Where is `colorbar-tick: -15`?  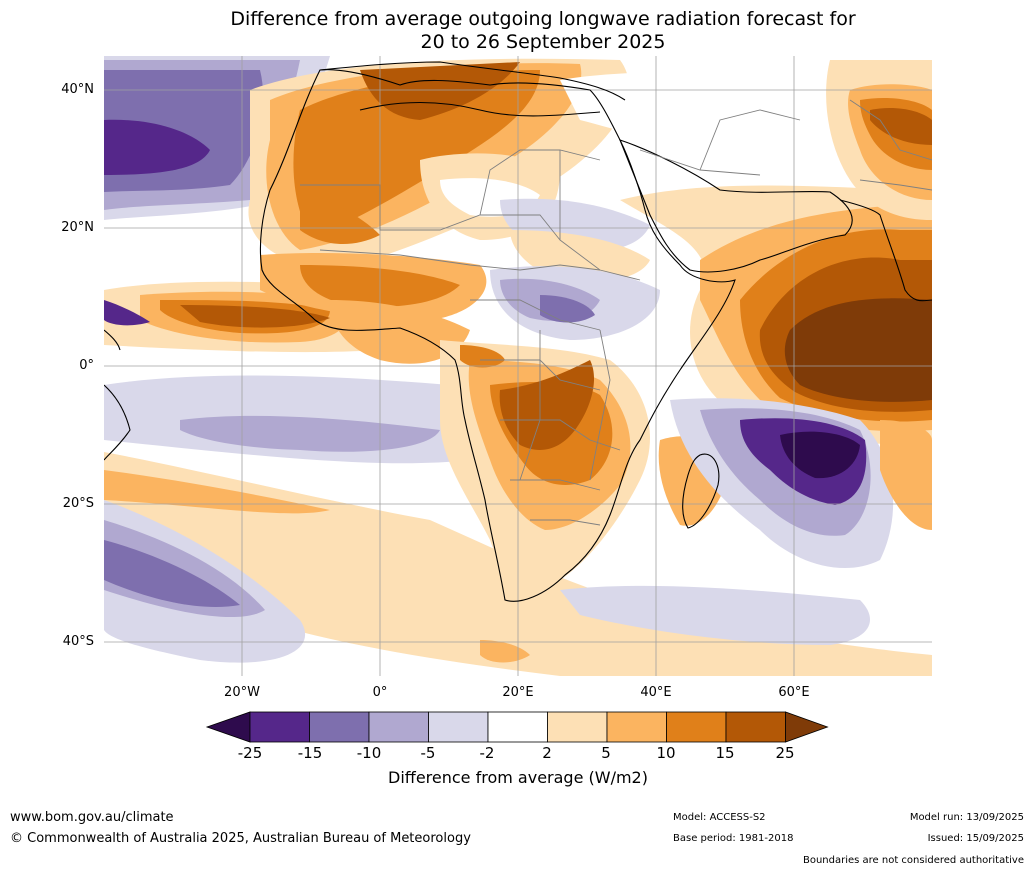 colorbar-tick: -15 is located at coordinates (310, 753).